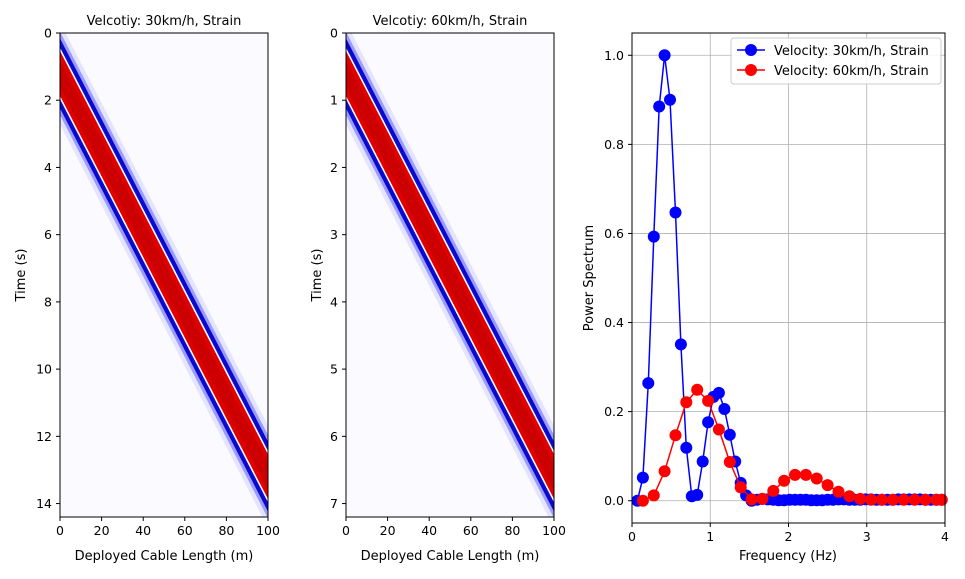 Image resolution: width=965 pixels, height=579 pixels. What do you see at coordinates (614, 55) in the screenshot?
I see `y-tick-label: 1.0` at bounding box center [614, 55].